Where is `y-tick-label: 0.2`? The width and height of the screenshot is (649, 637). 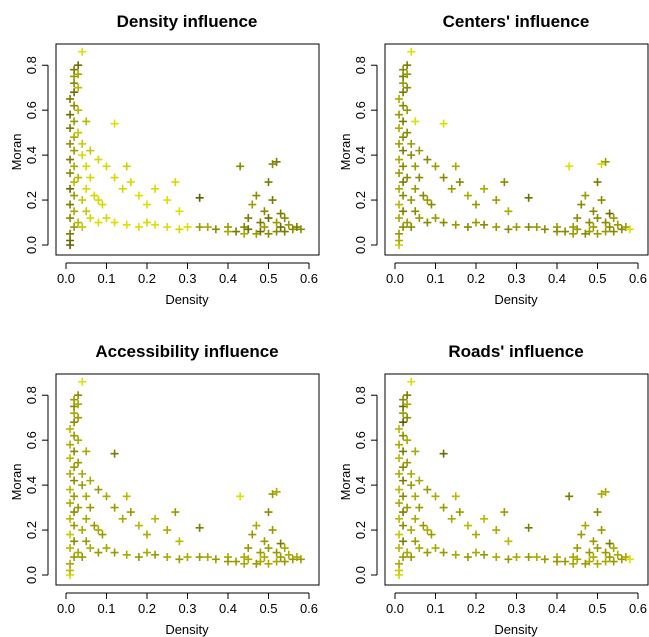
y-tick-label: 0.2 is located at coordinates (31, 530).